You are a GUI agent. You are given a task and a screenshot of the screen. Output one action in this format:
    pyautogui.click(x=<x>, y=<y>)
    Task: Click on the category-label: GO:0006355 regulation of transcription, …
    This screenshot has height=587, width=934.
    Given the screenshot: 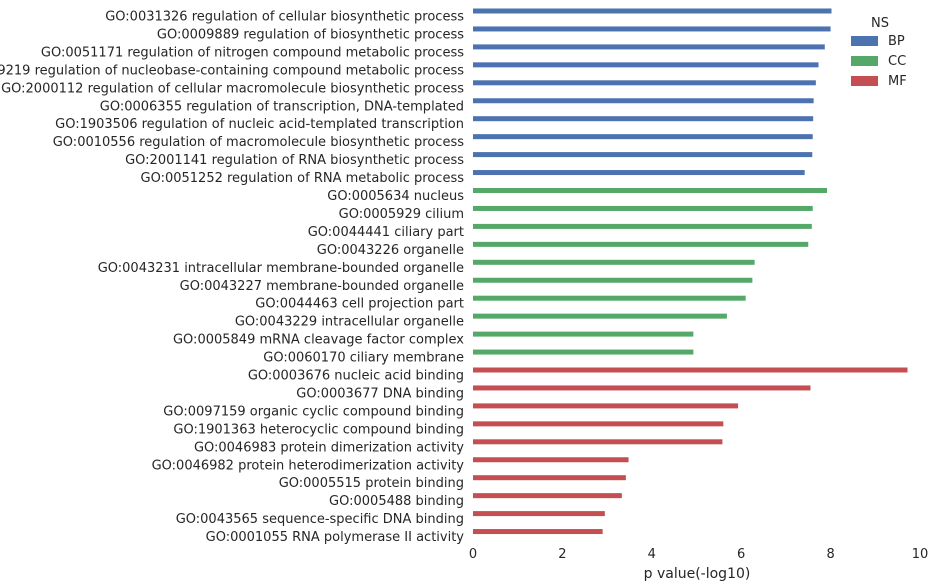 What is the action you would take?
    pyautogui.click(x=282, y=106)
    